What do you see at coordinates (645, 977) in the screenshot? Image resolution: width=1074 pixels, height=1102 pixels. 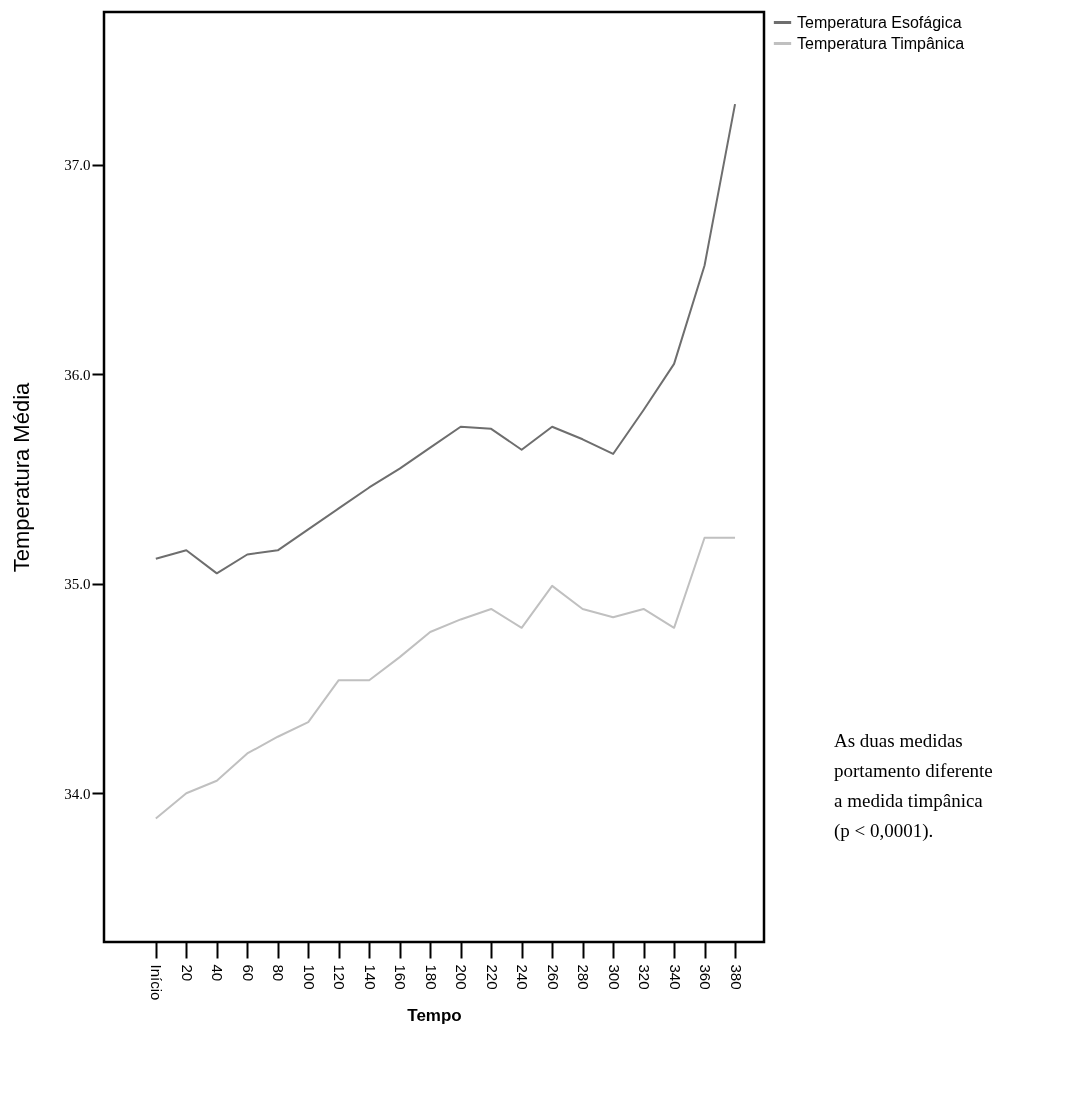 I see `x-tick-label: 320` at bounding box center [645, 977].